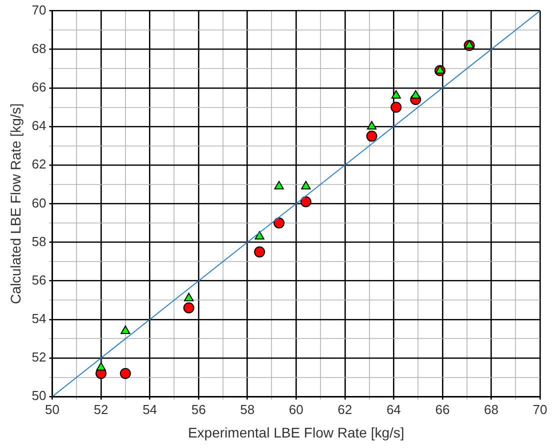 The image size is (552, 448). What do you see at coordinates (39, 396) in the screenshot?
I see `y-tick-label: 50` at bounding box center [39, 396].